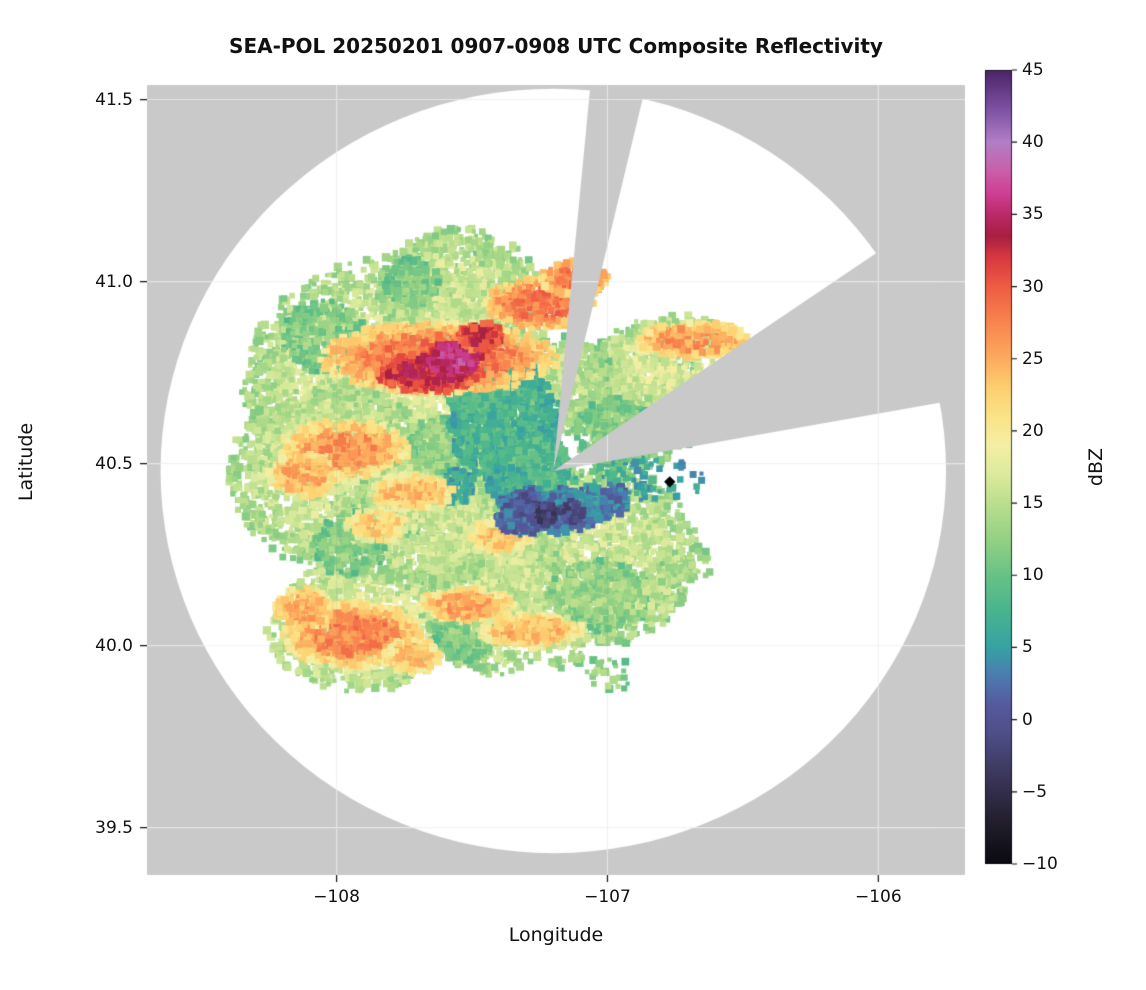 The image size is (1146, 990). What do you see at coordinates (1033, 214) in the screenshot?
I see `colorbar-tick-label: 35` at bounding box center [1033, 214].